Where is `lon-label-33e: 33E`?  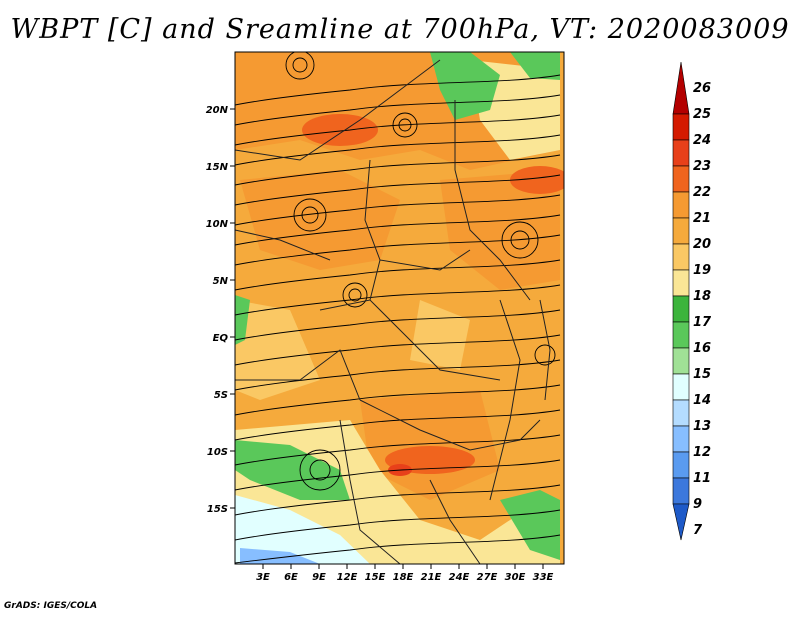
lon-label-33e: 33E is located at coordinates (543, 577).